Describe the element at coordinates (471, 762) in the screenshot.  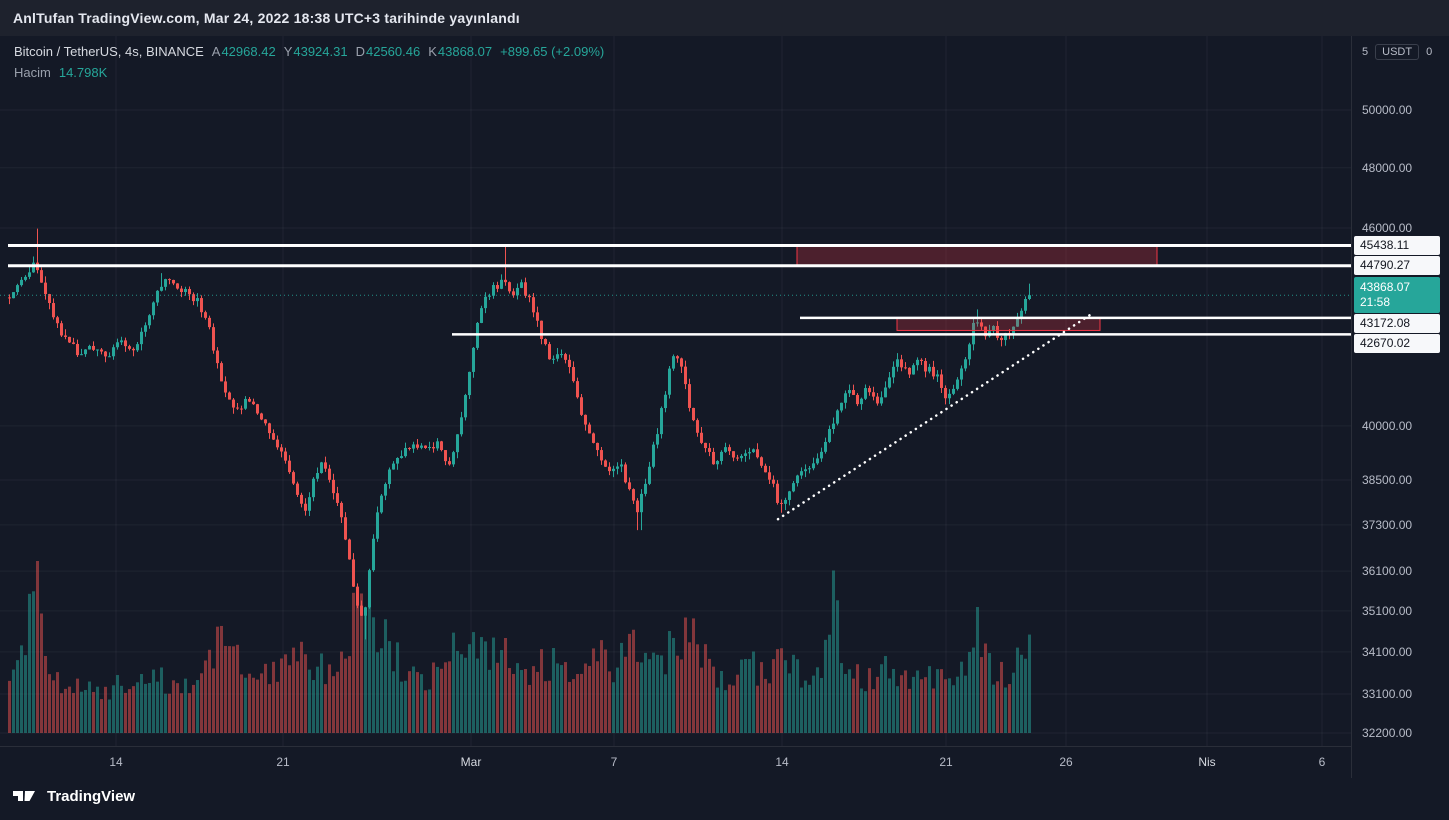
I see `time-tick: Mar` at that location.